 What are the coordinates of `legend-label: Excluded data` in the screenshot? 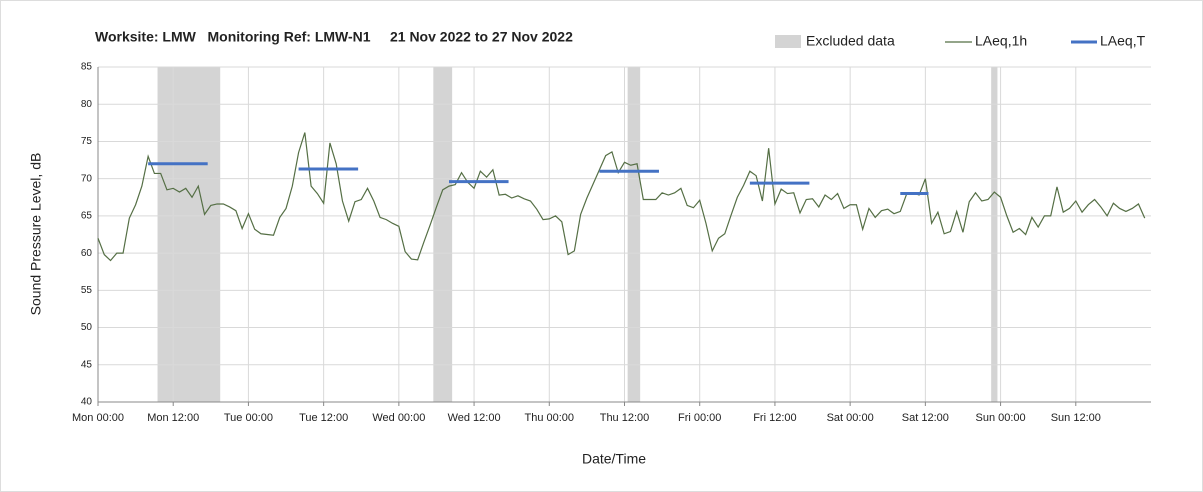 It's located at (850, 41).